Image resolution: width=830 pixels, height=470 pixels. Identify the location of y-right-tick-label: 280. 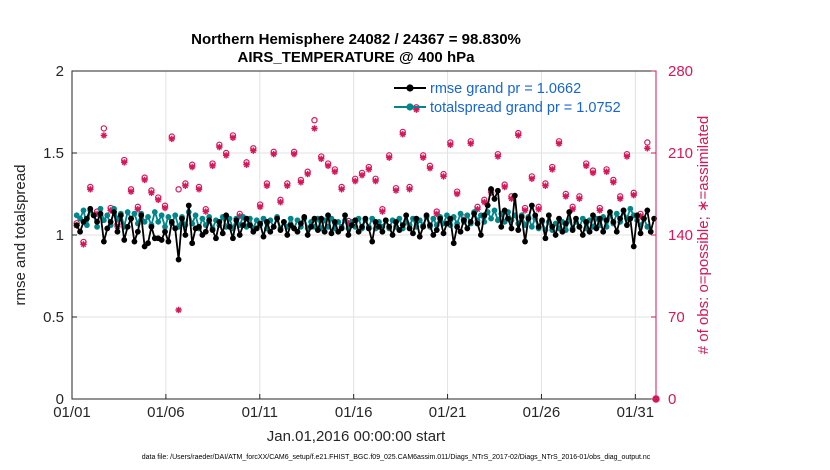
(680, 71).